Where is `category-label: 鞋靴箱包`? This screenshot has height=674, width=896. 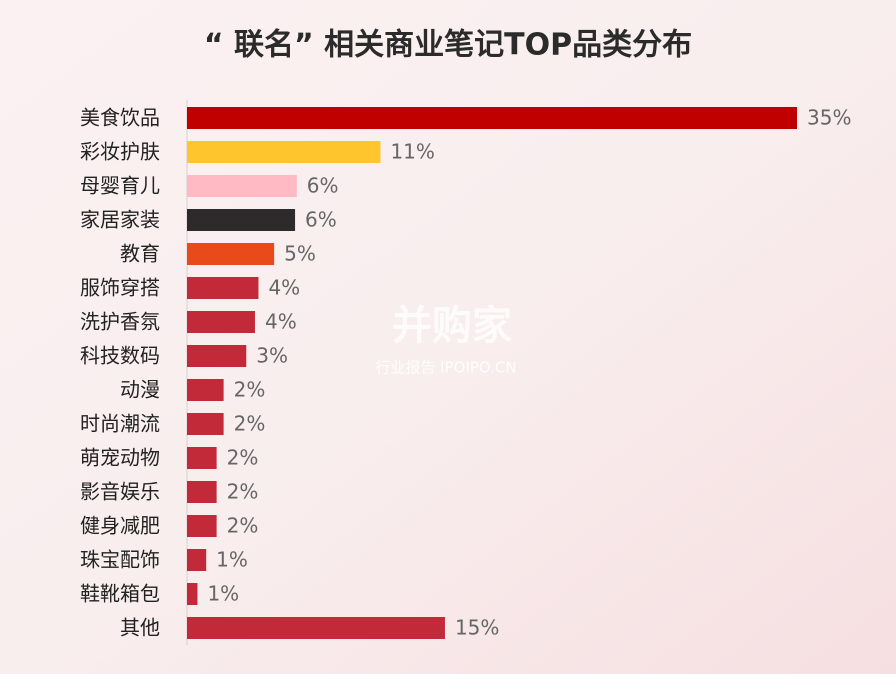 category-label: 鞋靴箱包 is located at coordinates (120, 594).